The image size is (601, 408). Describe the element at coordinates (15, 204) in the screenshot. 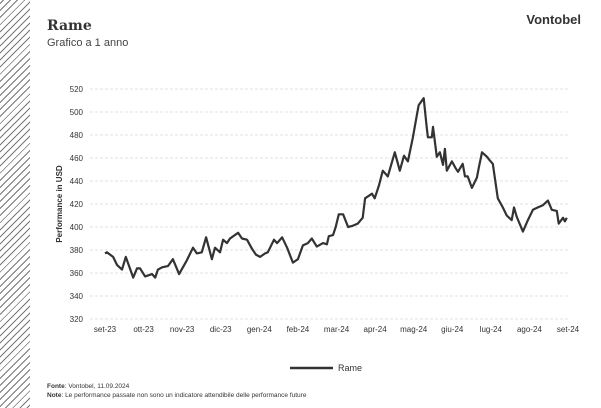

I see `hatched-border` at that location.